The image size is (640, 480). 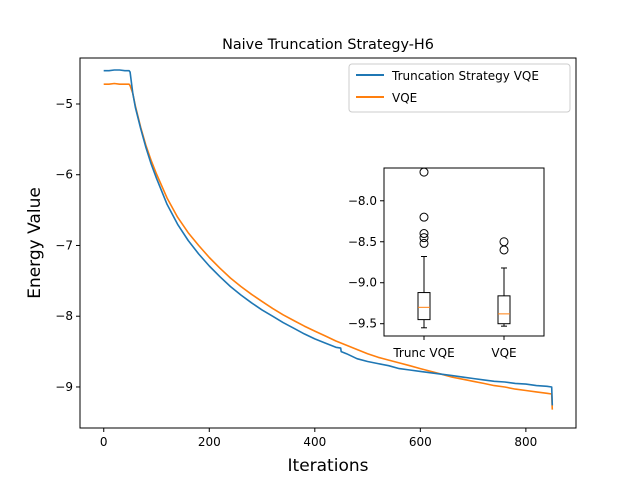 What do you see at coordinates (104, 442) in the screenshot?
I see `x-tick-label: 0` at bounding box center [104, 442].